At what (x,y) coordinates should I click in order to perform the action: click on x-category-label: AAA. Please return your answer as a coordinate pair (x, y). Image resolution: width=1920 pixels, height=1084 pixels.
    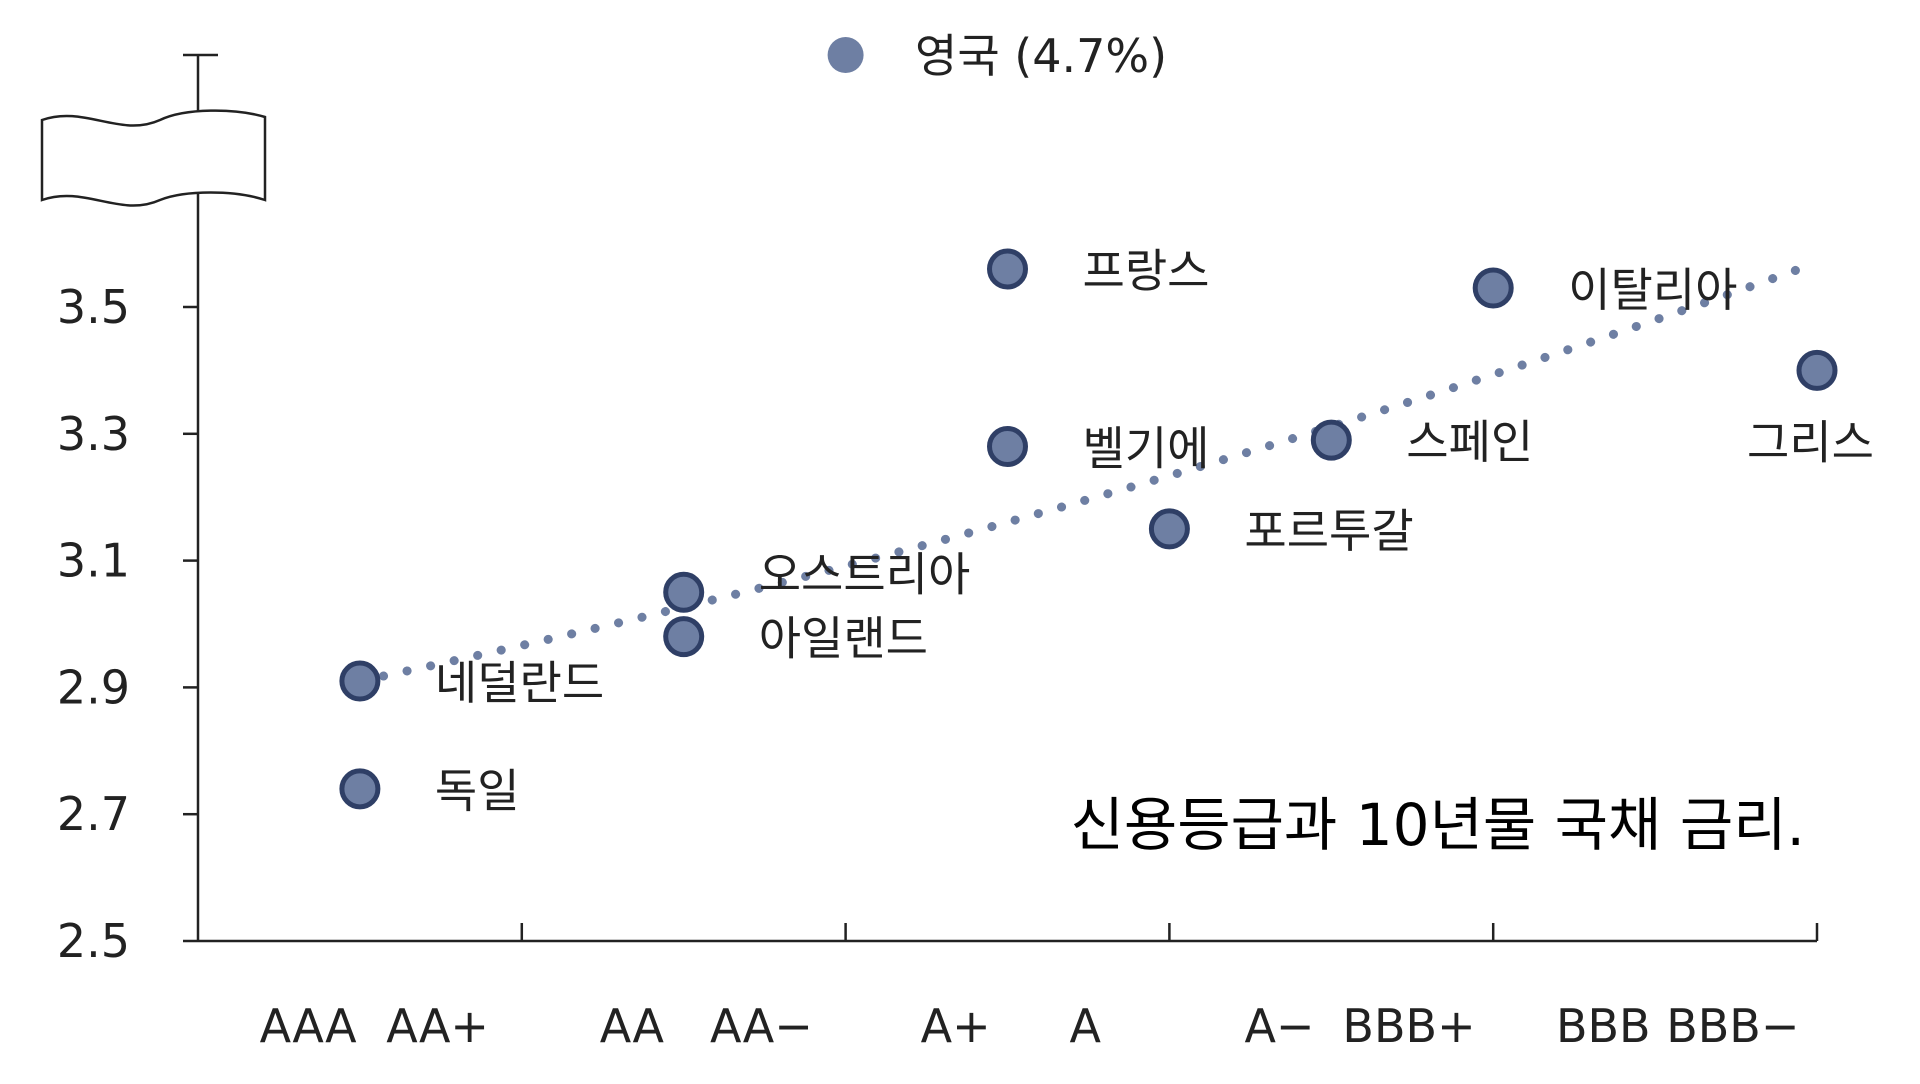
    Looking at the image, I should click on (308, 1026).